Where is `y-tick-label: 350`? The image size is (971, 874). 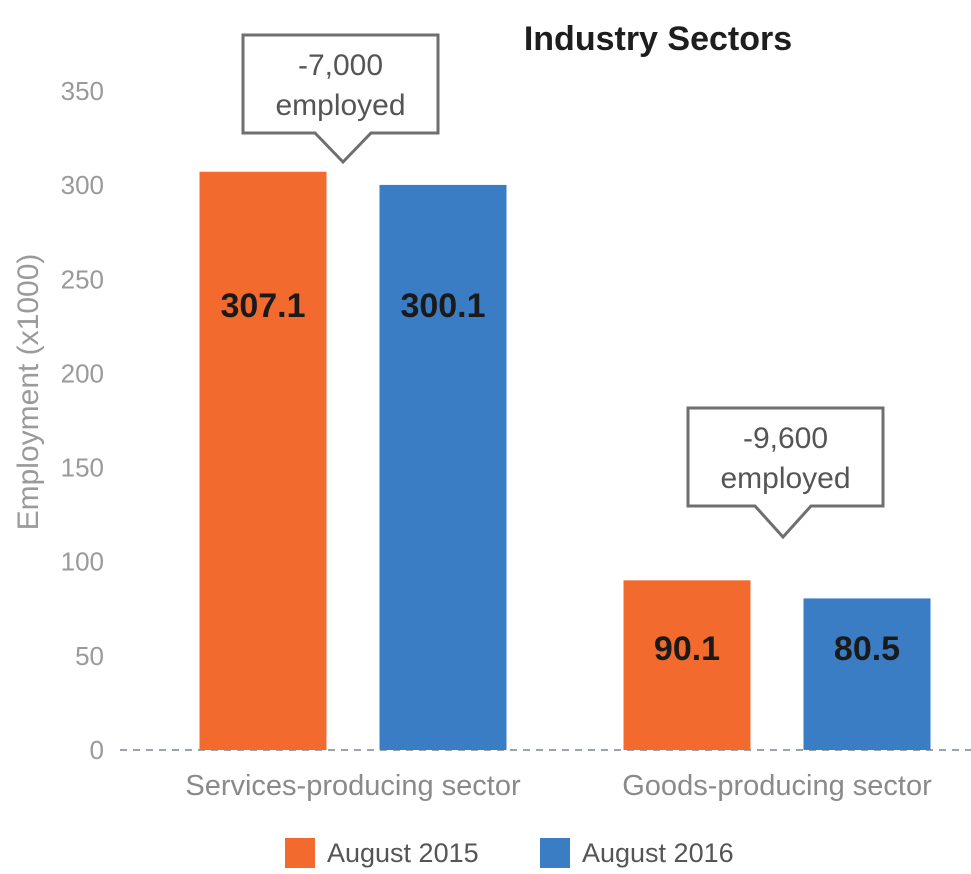
y-tick-label: 350 is located at coordinates (82, 91).